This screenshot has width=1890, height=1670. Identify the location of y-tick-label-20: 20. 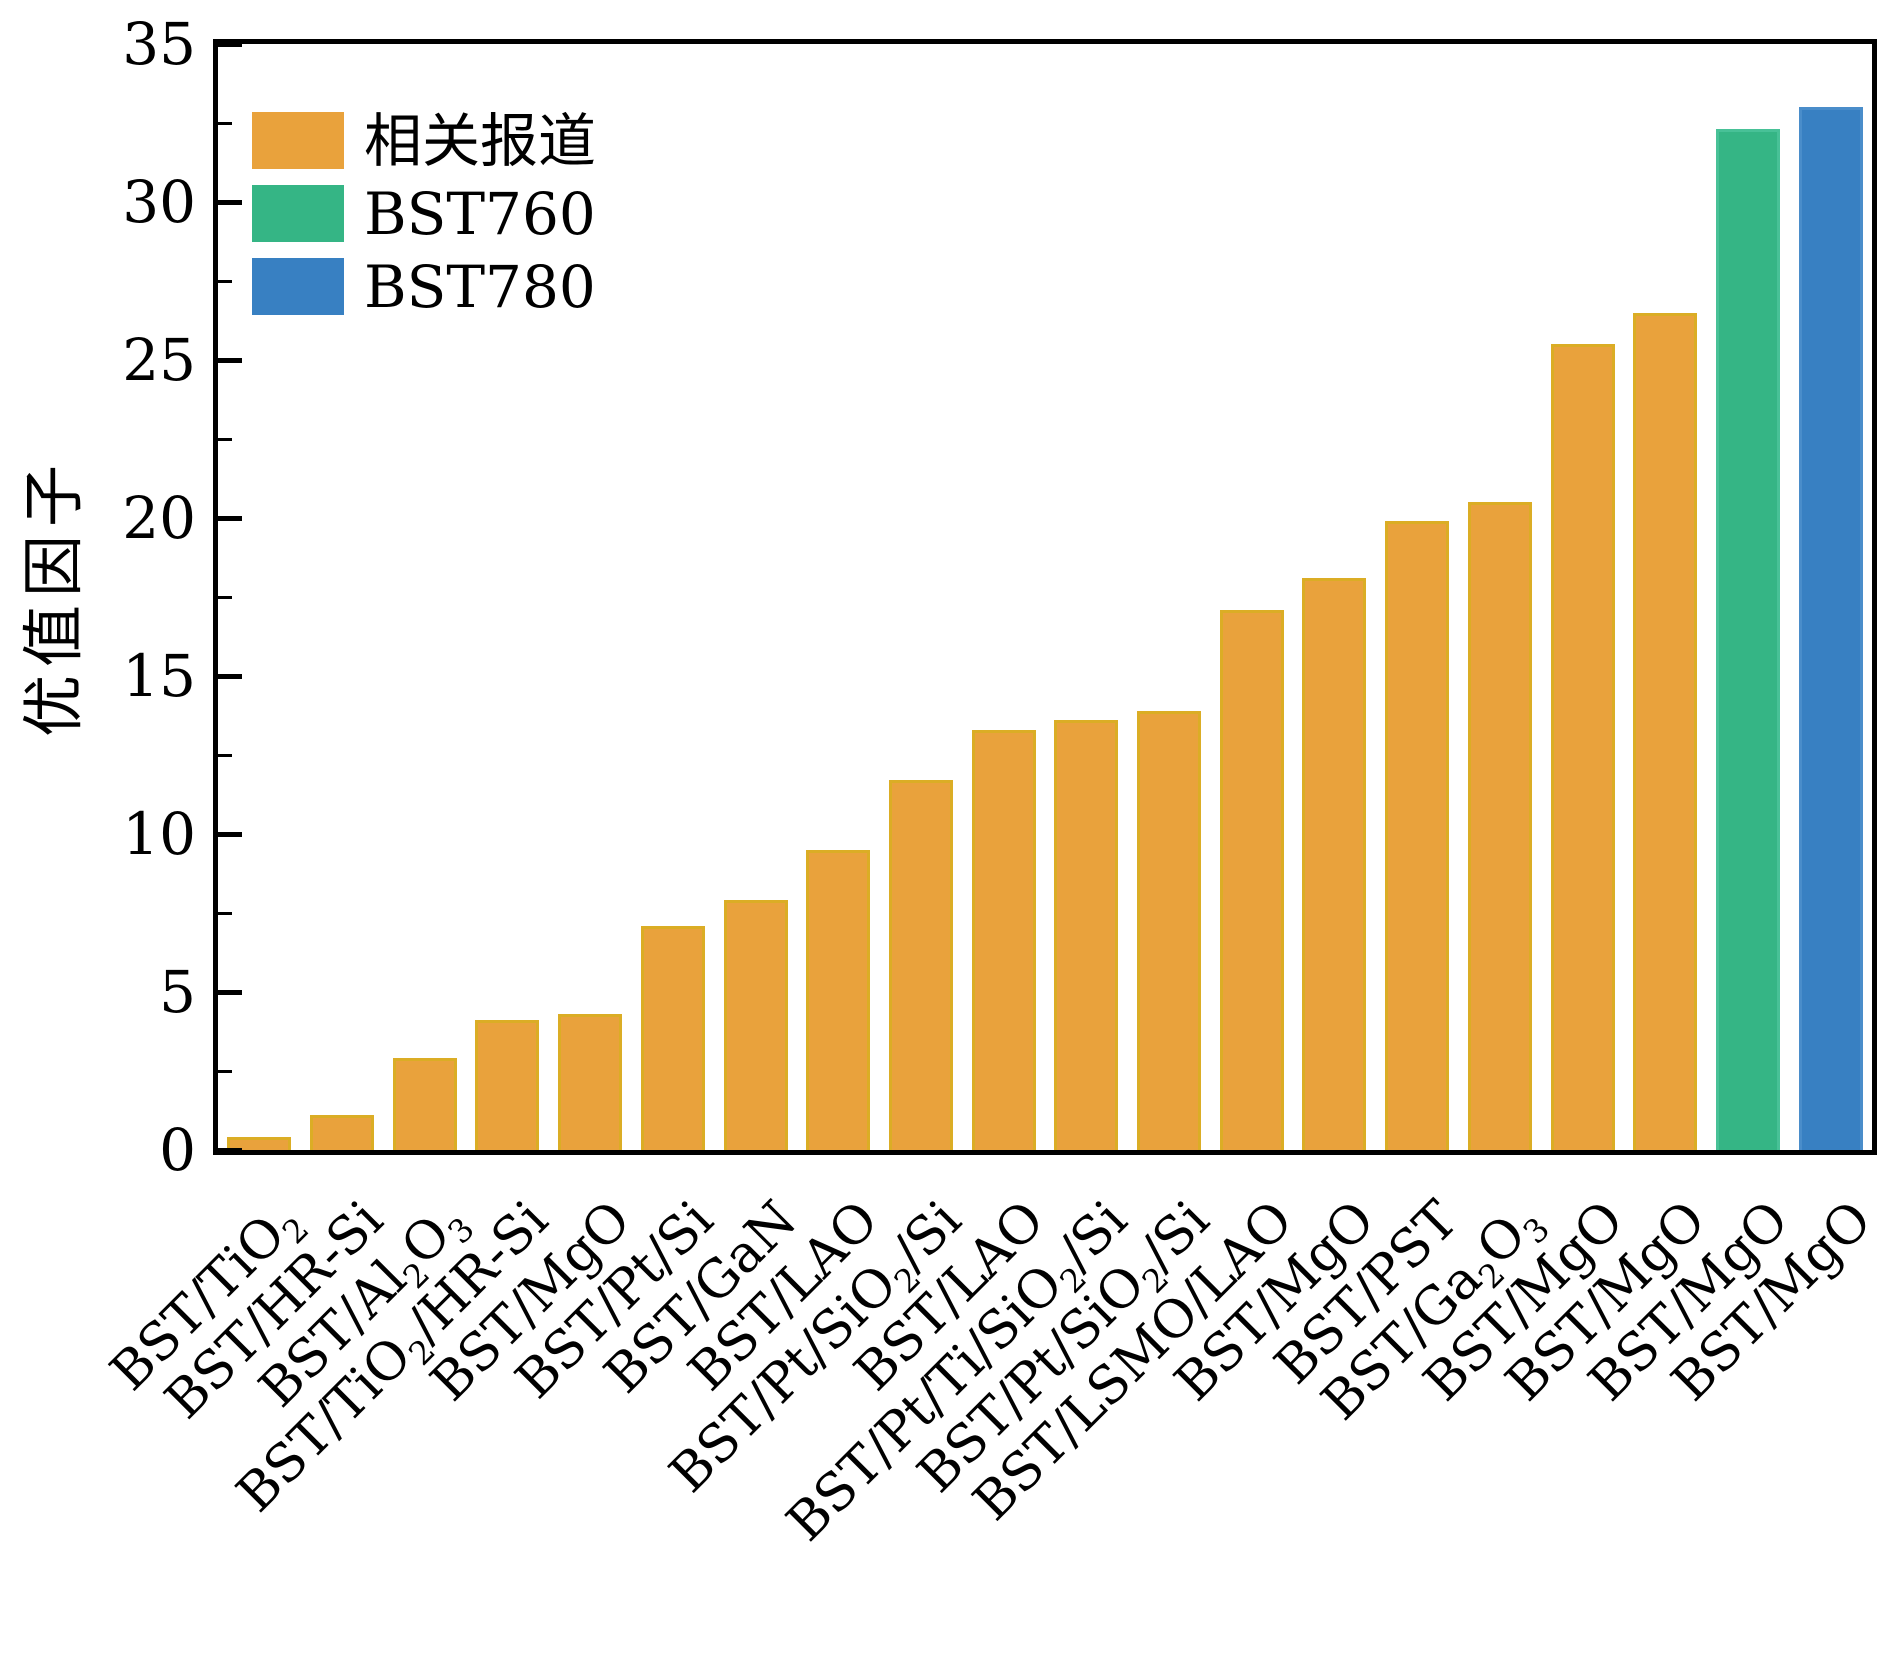
(159, 518).